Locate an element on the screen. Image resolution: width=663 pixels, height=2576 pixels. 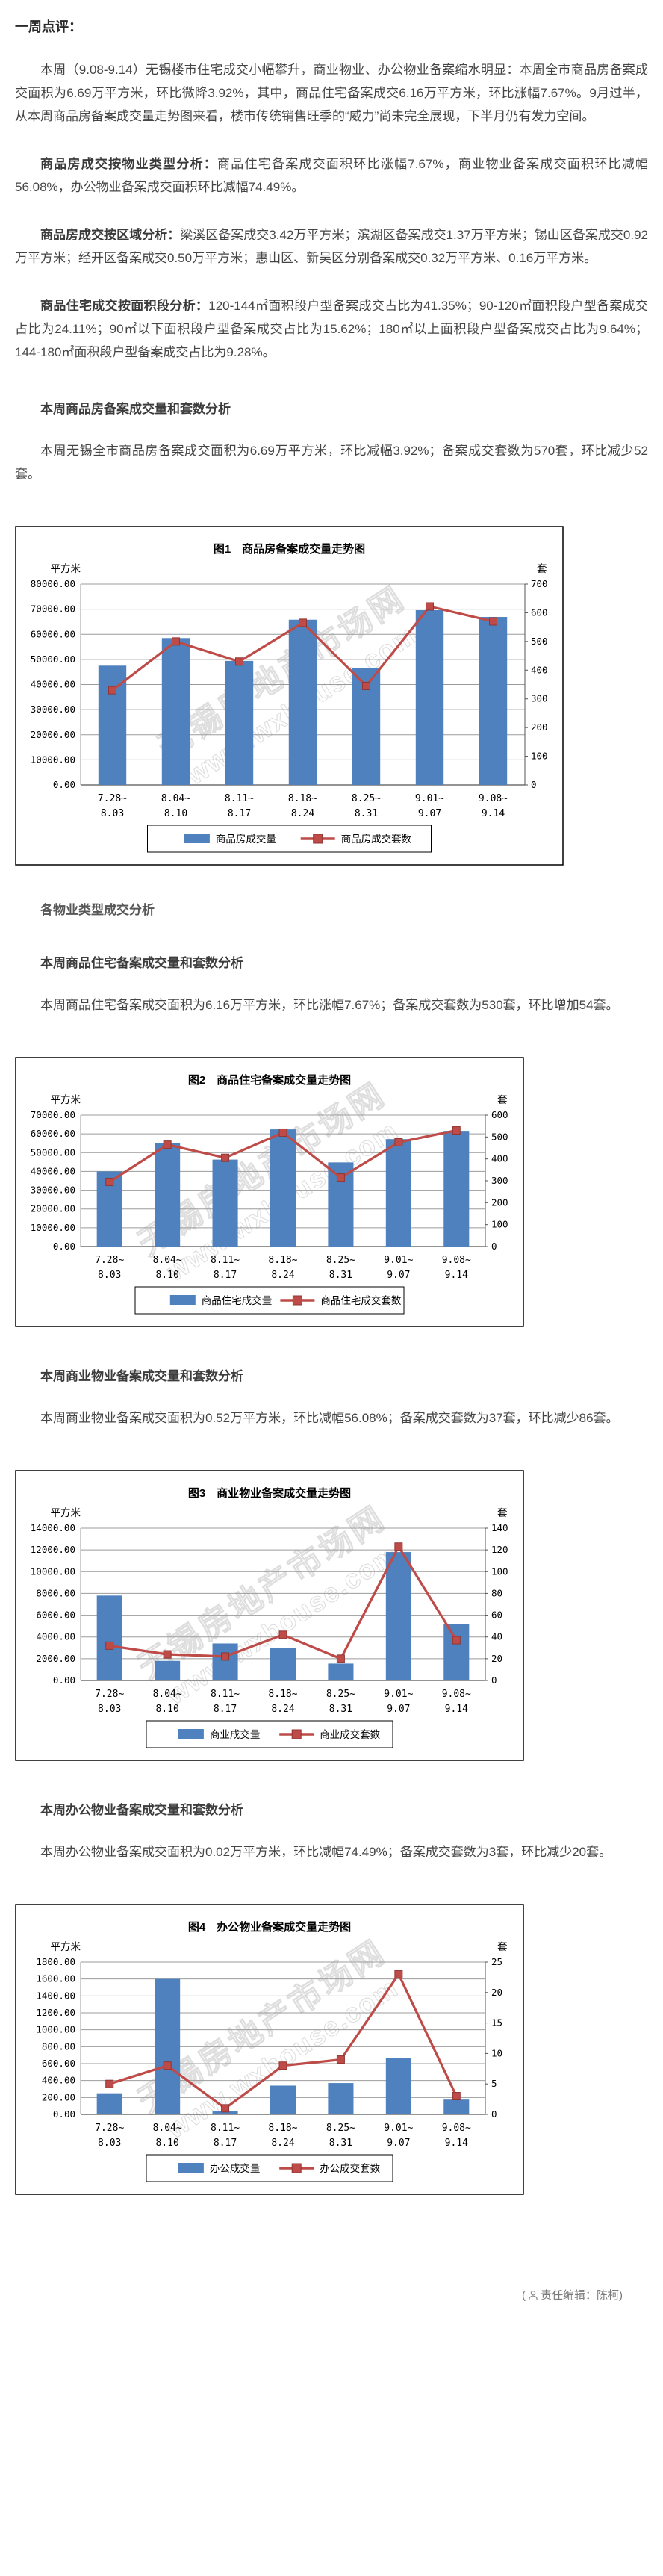
svg-text: 2000.00 is located at coordinates (55, 1659).